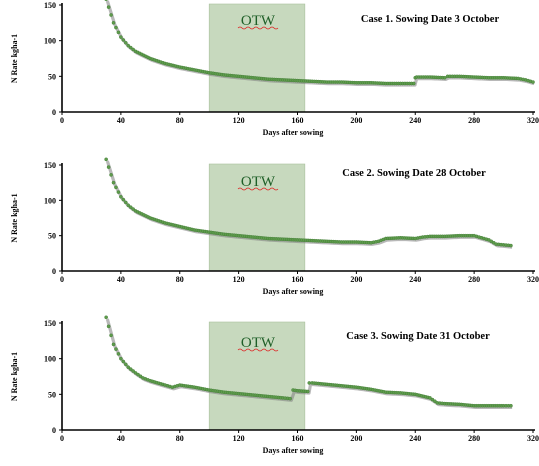 This screenshot has height=466, width=539. I want to click on chart-title: Case 1. Sowing Date 3 October, so click(430, 19).